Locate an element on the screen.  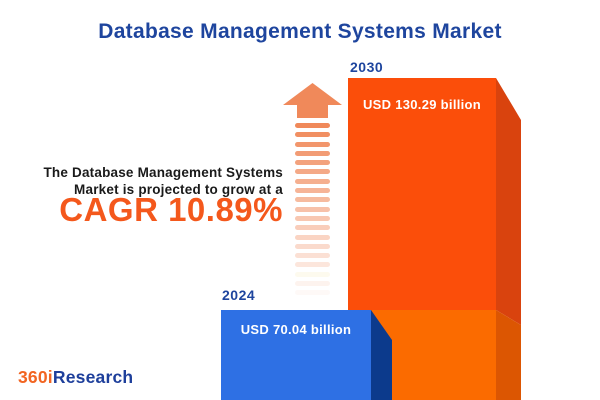
logo-part-360i: 360i is located at coordinates (35, 377).